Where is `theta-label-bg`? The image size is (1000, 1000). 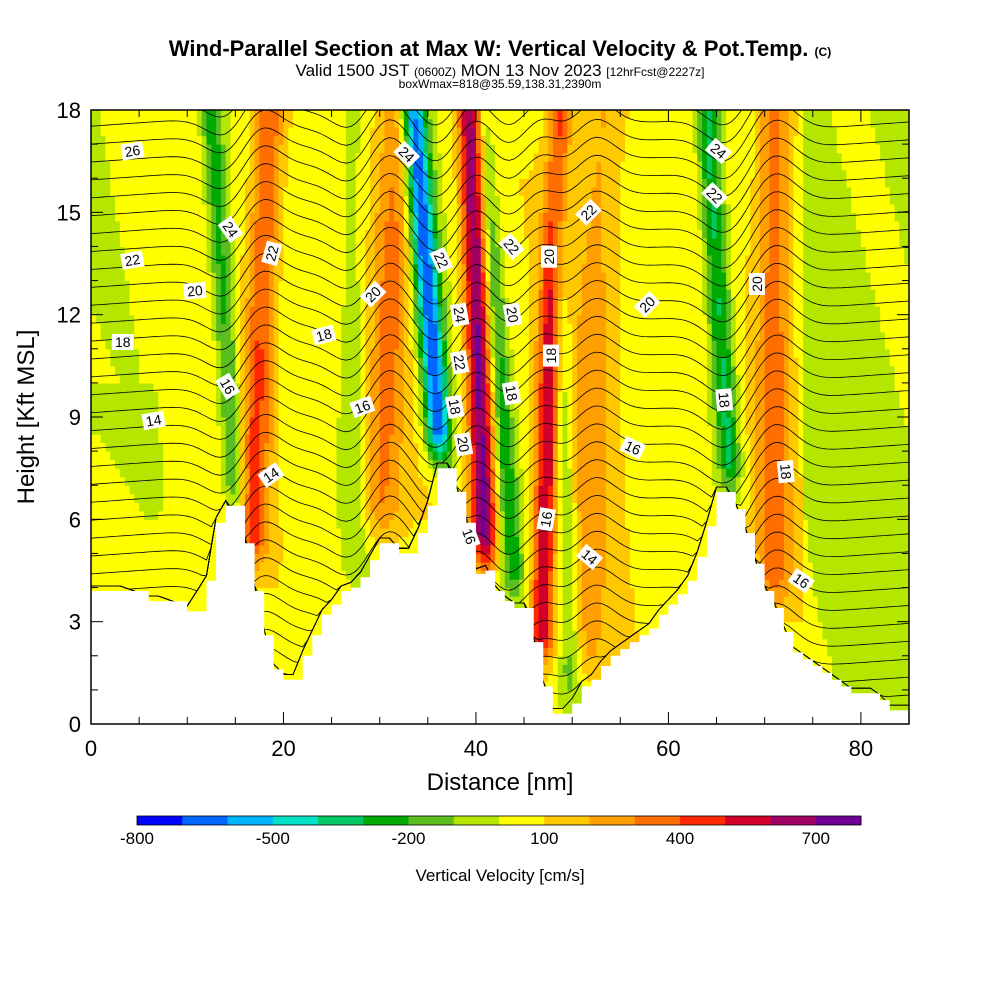 theta-label-bg is located at coordinates (441, 260).